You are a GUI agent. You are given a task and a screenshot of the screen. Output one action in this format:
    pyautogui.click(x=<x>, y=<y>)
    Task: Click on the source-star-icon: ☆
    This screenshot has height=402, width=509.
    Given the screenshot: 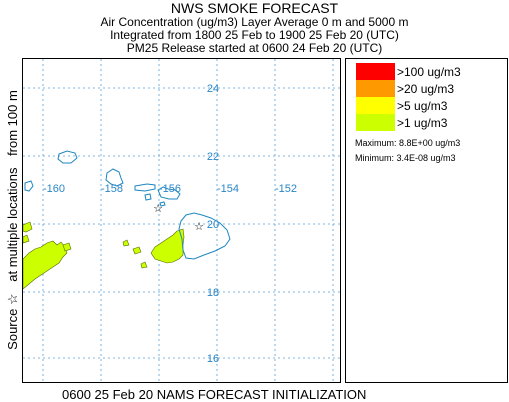 What is the action you would take?
    pyautogui.click(x=158, y=209)
    